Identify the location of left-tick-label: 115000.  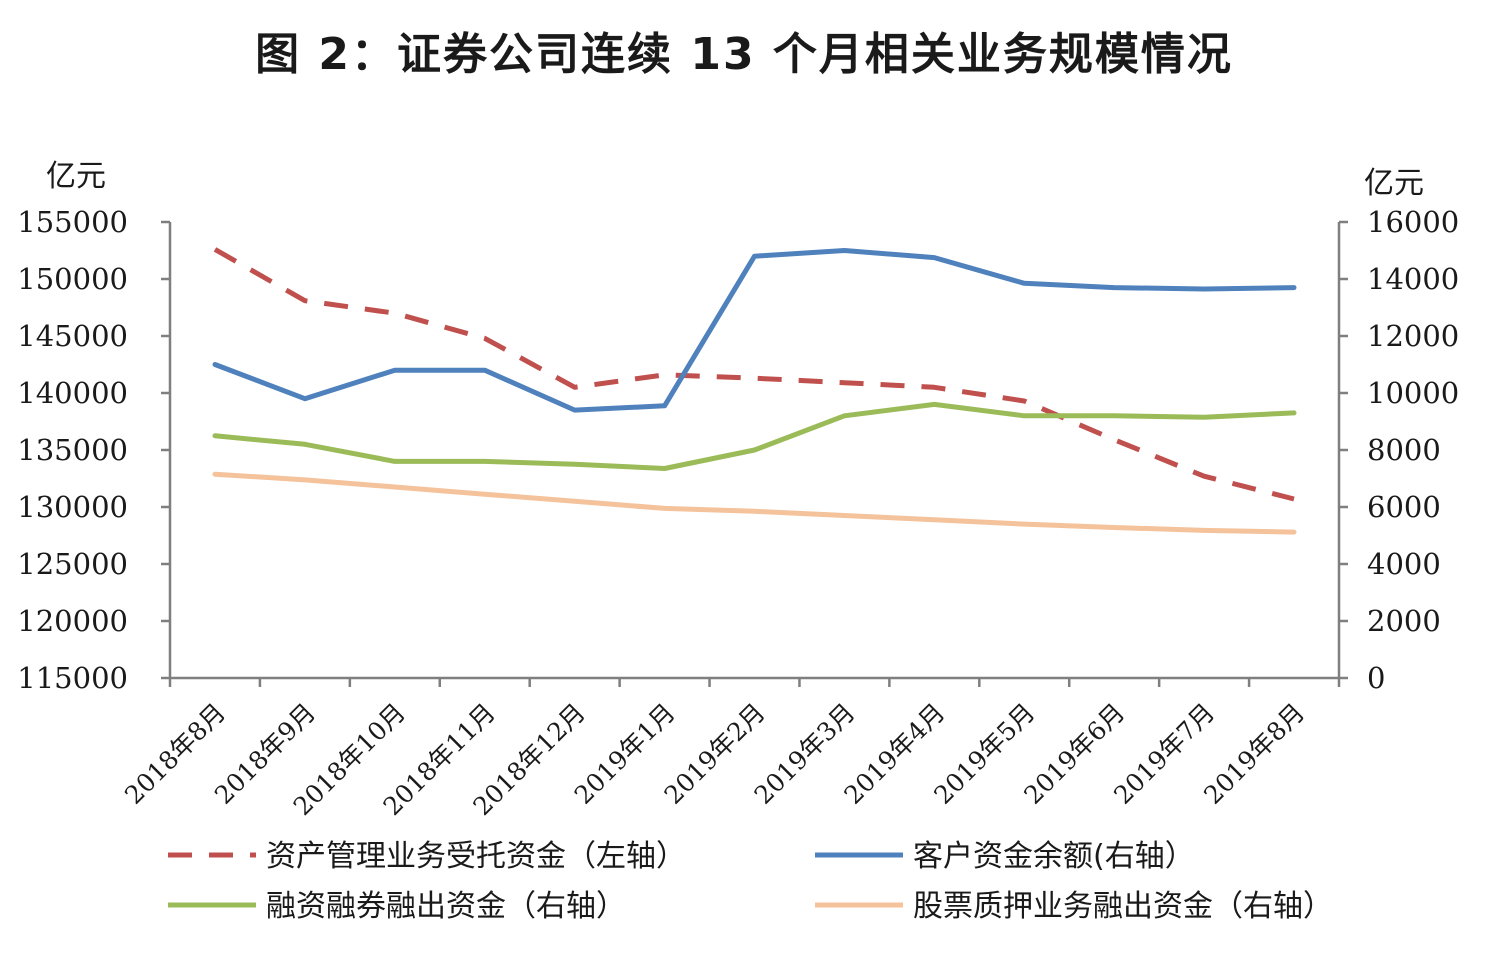
(72, 678).